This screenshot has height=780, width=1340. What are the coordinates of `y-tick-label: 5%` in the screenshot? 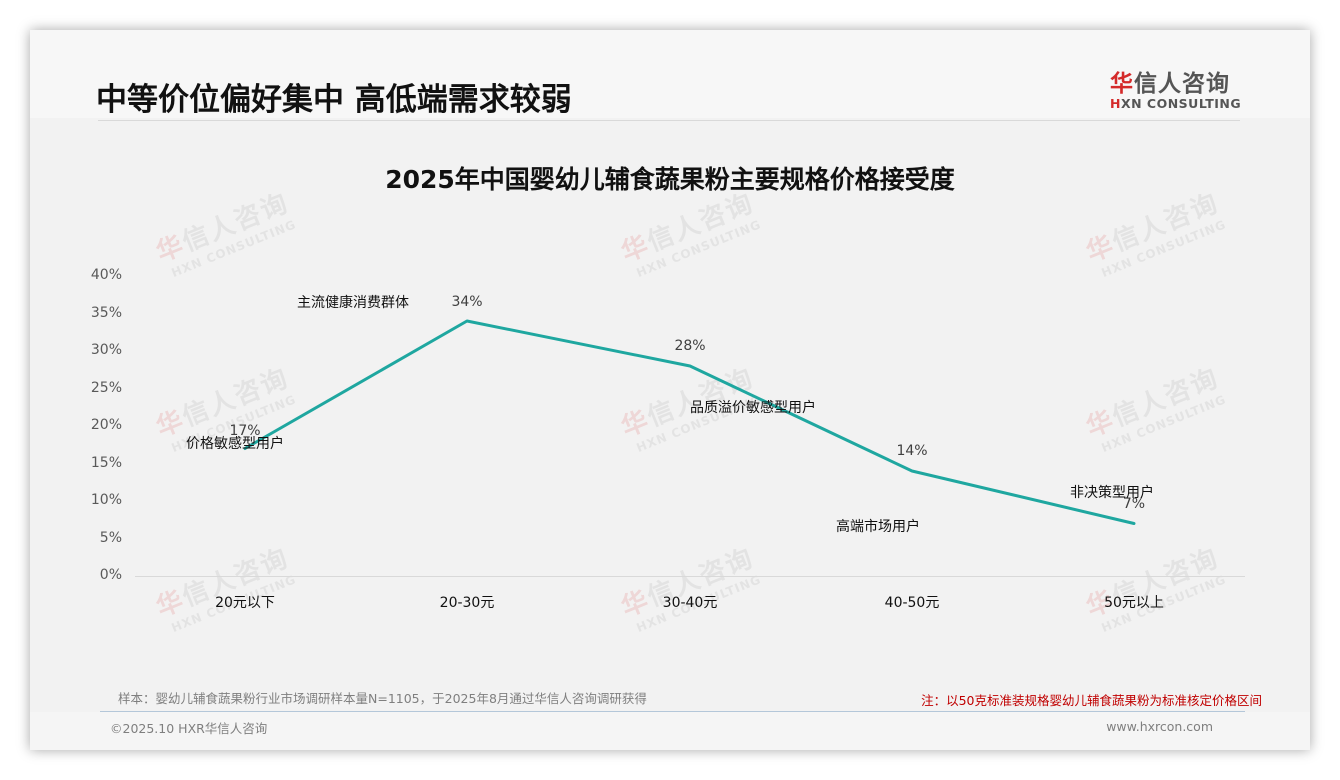 It's located at (110, 537).